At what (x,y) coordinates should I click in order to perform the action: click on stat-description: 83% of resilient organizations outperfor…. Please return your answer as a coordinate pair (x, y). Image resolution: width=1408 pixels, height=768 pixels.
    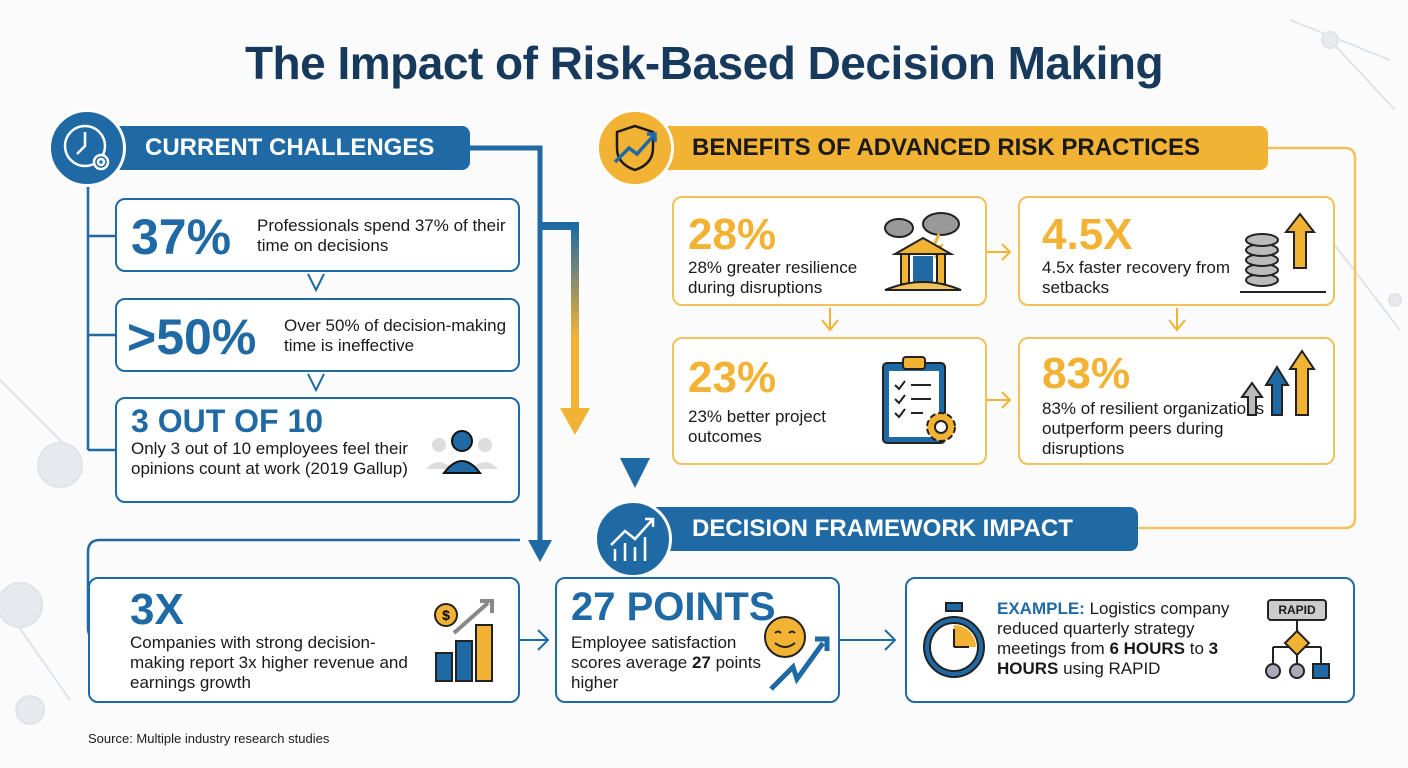
    Looking at the image, I should click on (1153, 428).